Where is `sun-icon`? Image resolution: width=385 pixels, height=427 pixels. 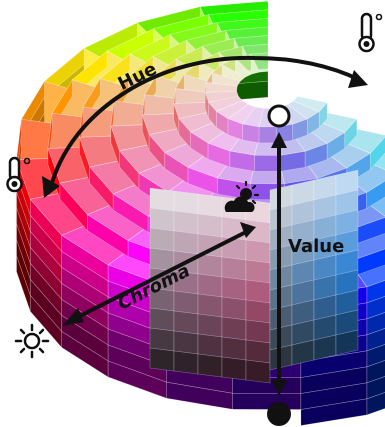
sun-icon is located at coordinates (32, 341).